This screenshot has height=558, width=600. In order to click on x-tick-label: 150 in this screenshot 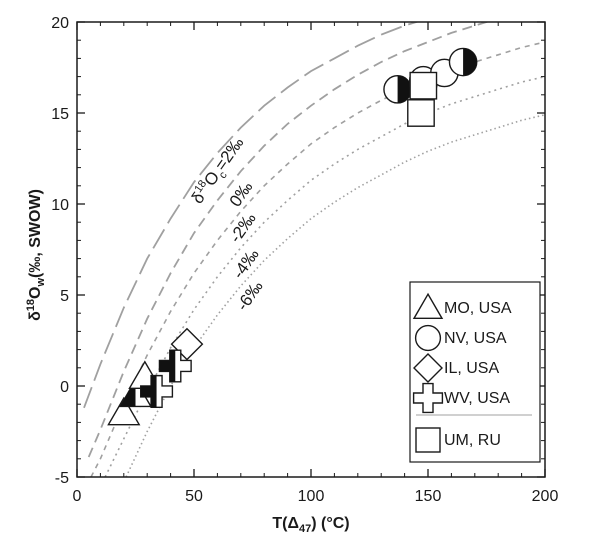, I will do `click(428, 496)`.